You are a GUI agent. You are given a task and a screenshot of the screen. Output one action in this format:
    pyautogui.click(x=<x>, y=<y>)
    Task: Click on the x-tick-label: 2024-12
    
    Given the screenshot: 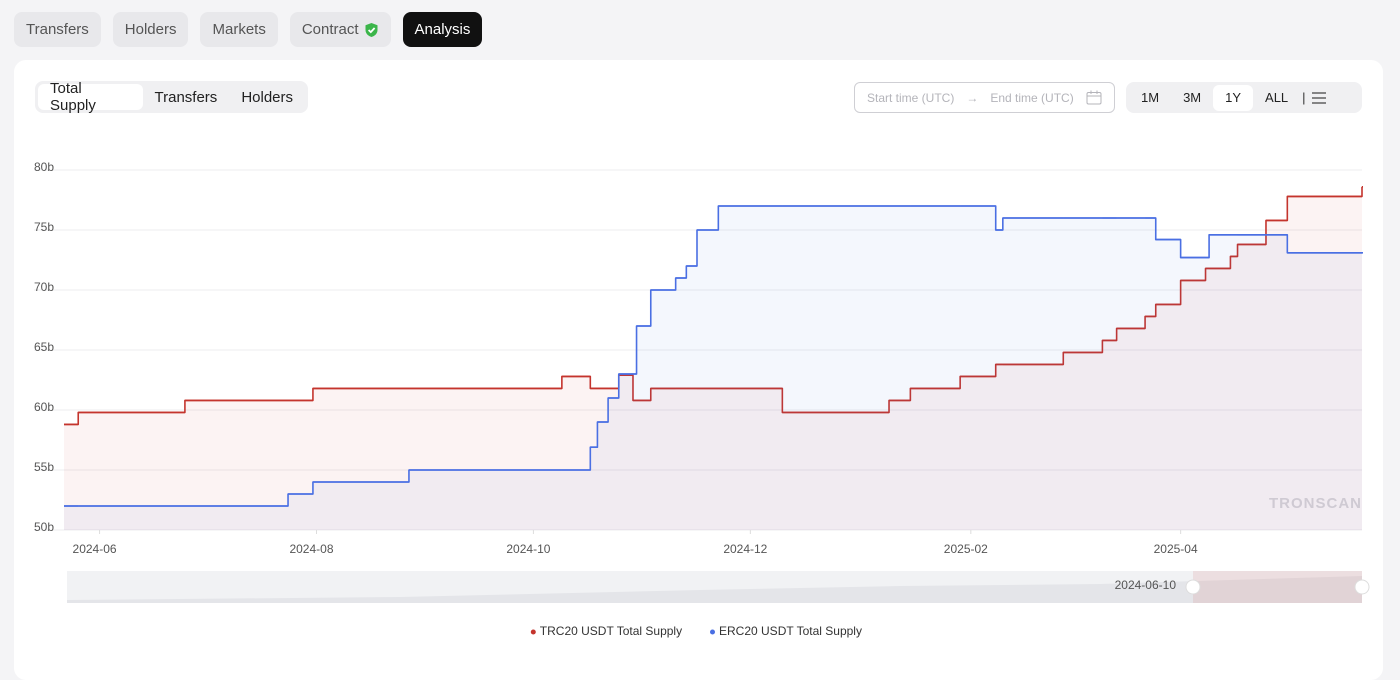 What is the action you would take?
    pyautogui.click(x=745, y=549)
    